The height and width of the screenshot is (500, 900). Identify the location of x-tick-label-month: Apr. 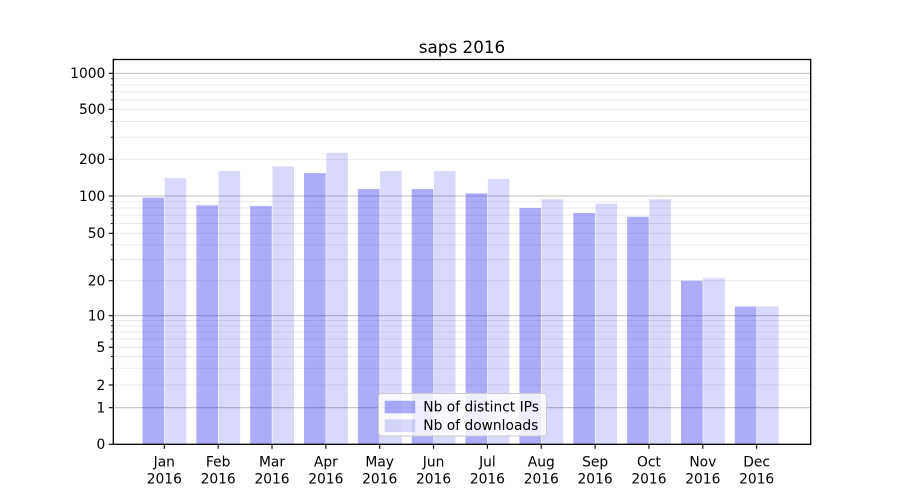
(326, 463).